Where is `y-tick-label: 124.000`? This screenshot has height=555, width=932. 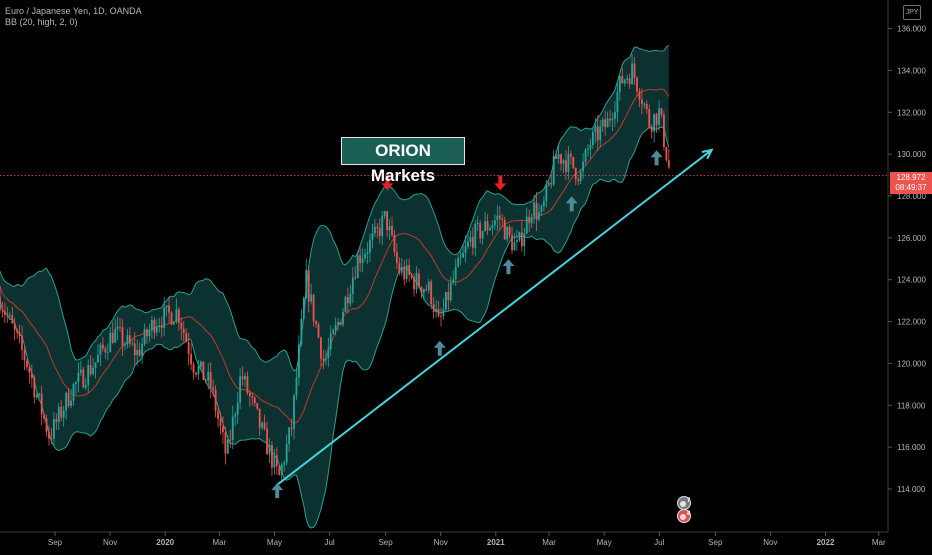
y-tick-label: 124.000 is located at coordinates (911, 280).